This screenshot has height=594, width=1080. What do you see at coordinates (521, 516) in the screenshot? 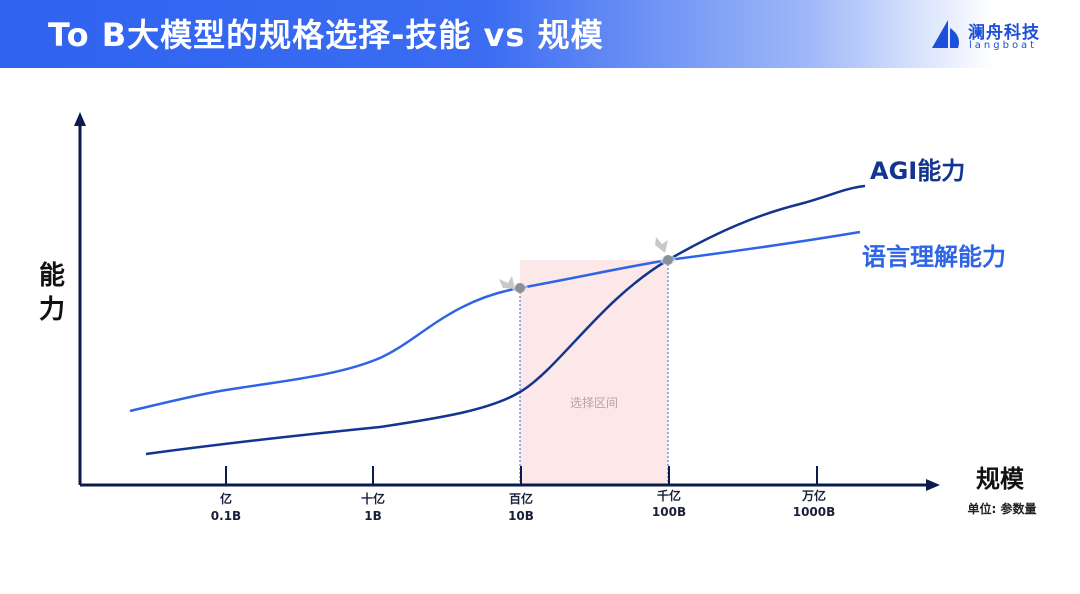
I see `x-tick-sublabel: 10B` at bounding box center [521, 516].